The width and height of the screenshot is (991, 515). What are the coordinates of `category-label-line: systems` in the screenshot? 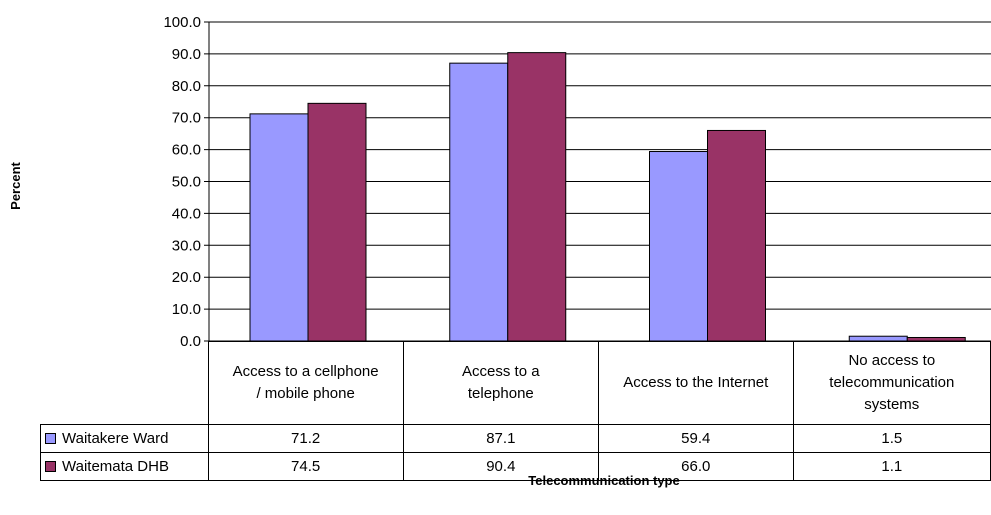 It's located at (892, 404).